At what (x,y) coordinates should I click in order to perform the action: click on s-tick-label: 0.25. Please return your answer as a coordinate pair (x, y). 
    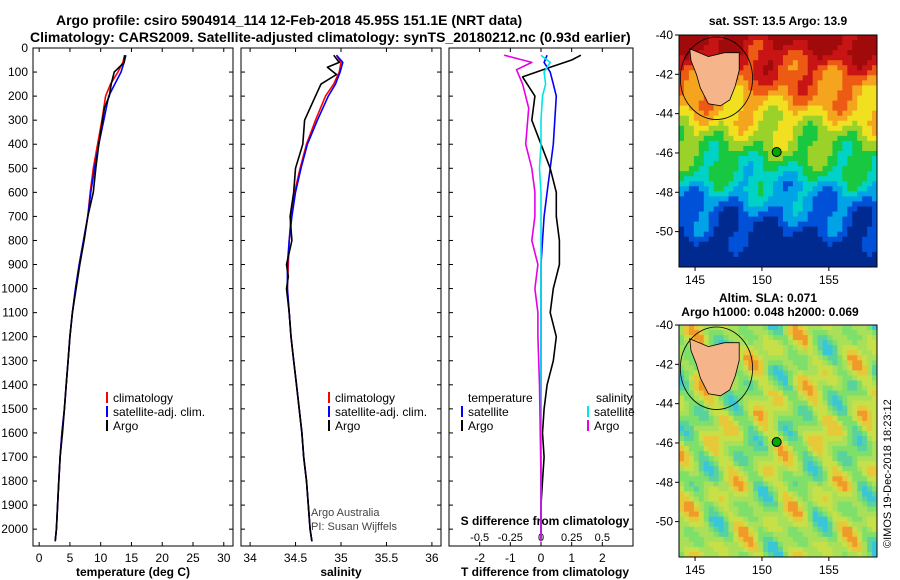
    Looking at the image, I should click on (571, 538).